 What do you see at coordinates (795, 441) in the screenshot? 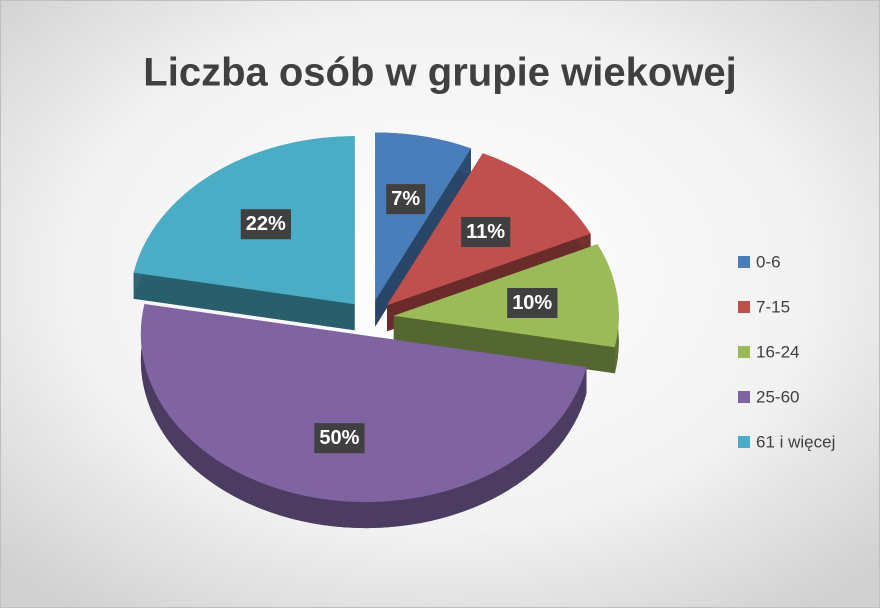
I see `legend-label: 61 i więcej` at bounding box center [795, 441].